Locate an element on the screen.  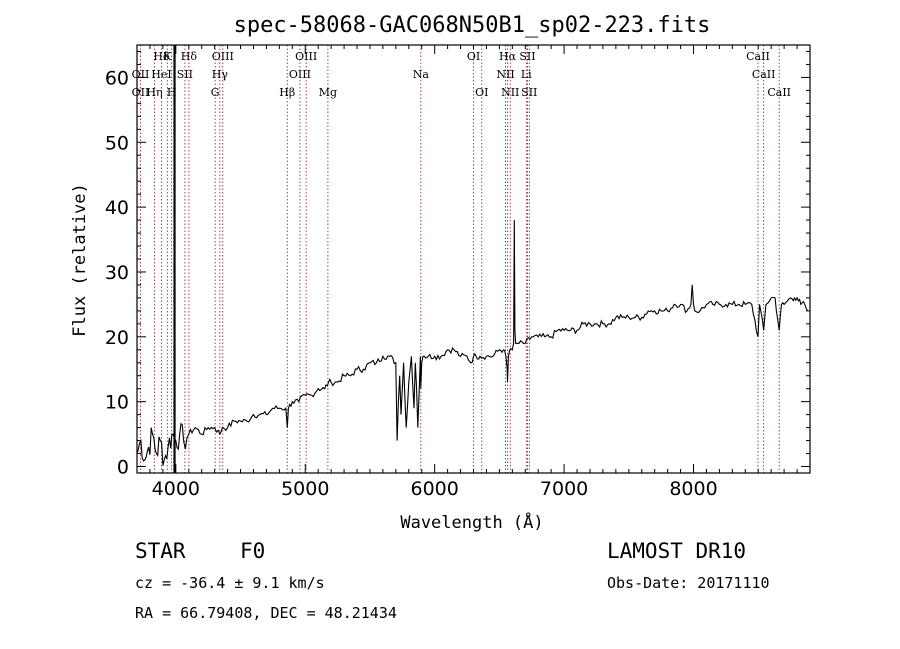
object-subclass: F0 is located at coordinates (253, 551).